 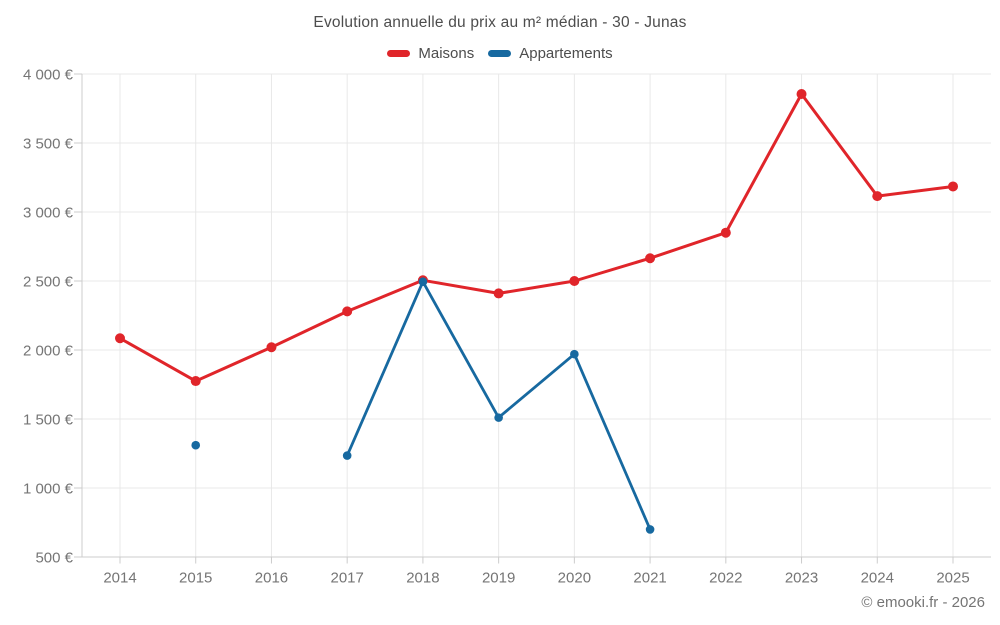 What do you see at coordinates (498, 417) in the screenshot?
I see `data-point-appartements-2019` at bounding box center [498, 417].